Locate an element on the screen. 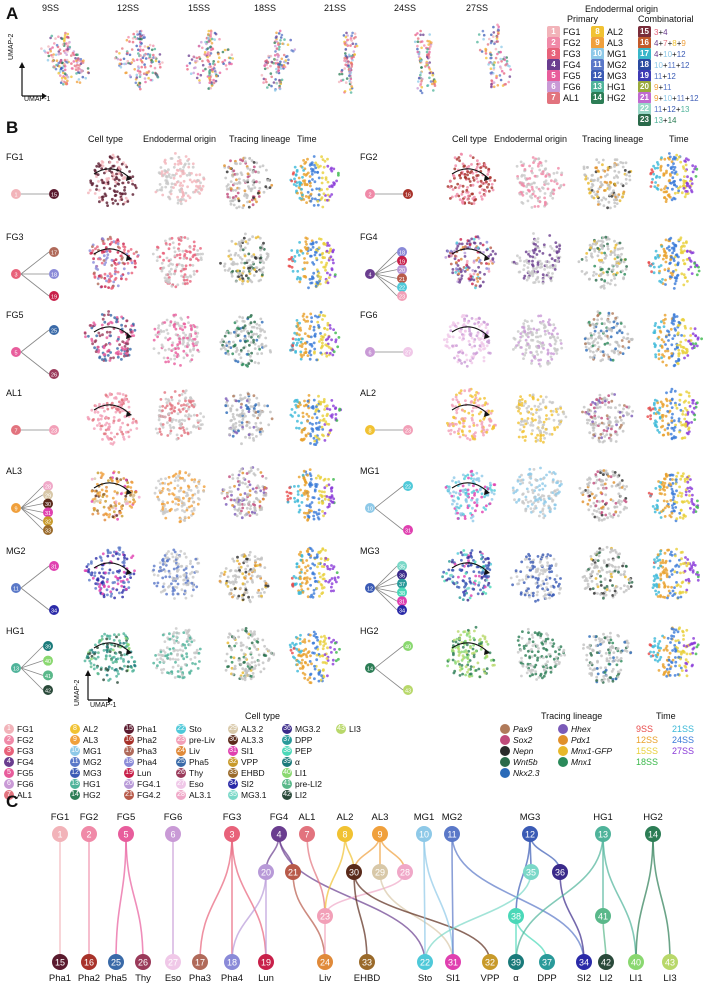 The height and width of the screenshot is (987, 715). panel-a-legend-title: Endodermal origin is located at coordinates (622, 9).